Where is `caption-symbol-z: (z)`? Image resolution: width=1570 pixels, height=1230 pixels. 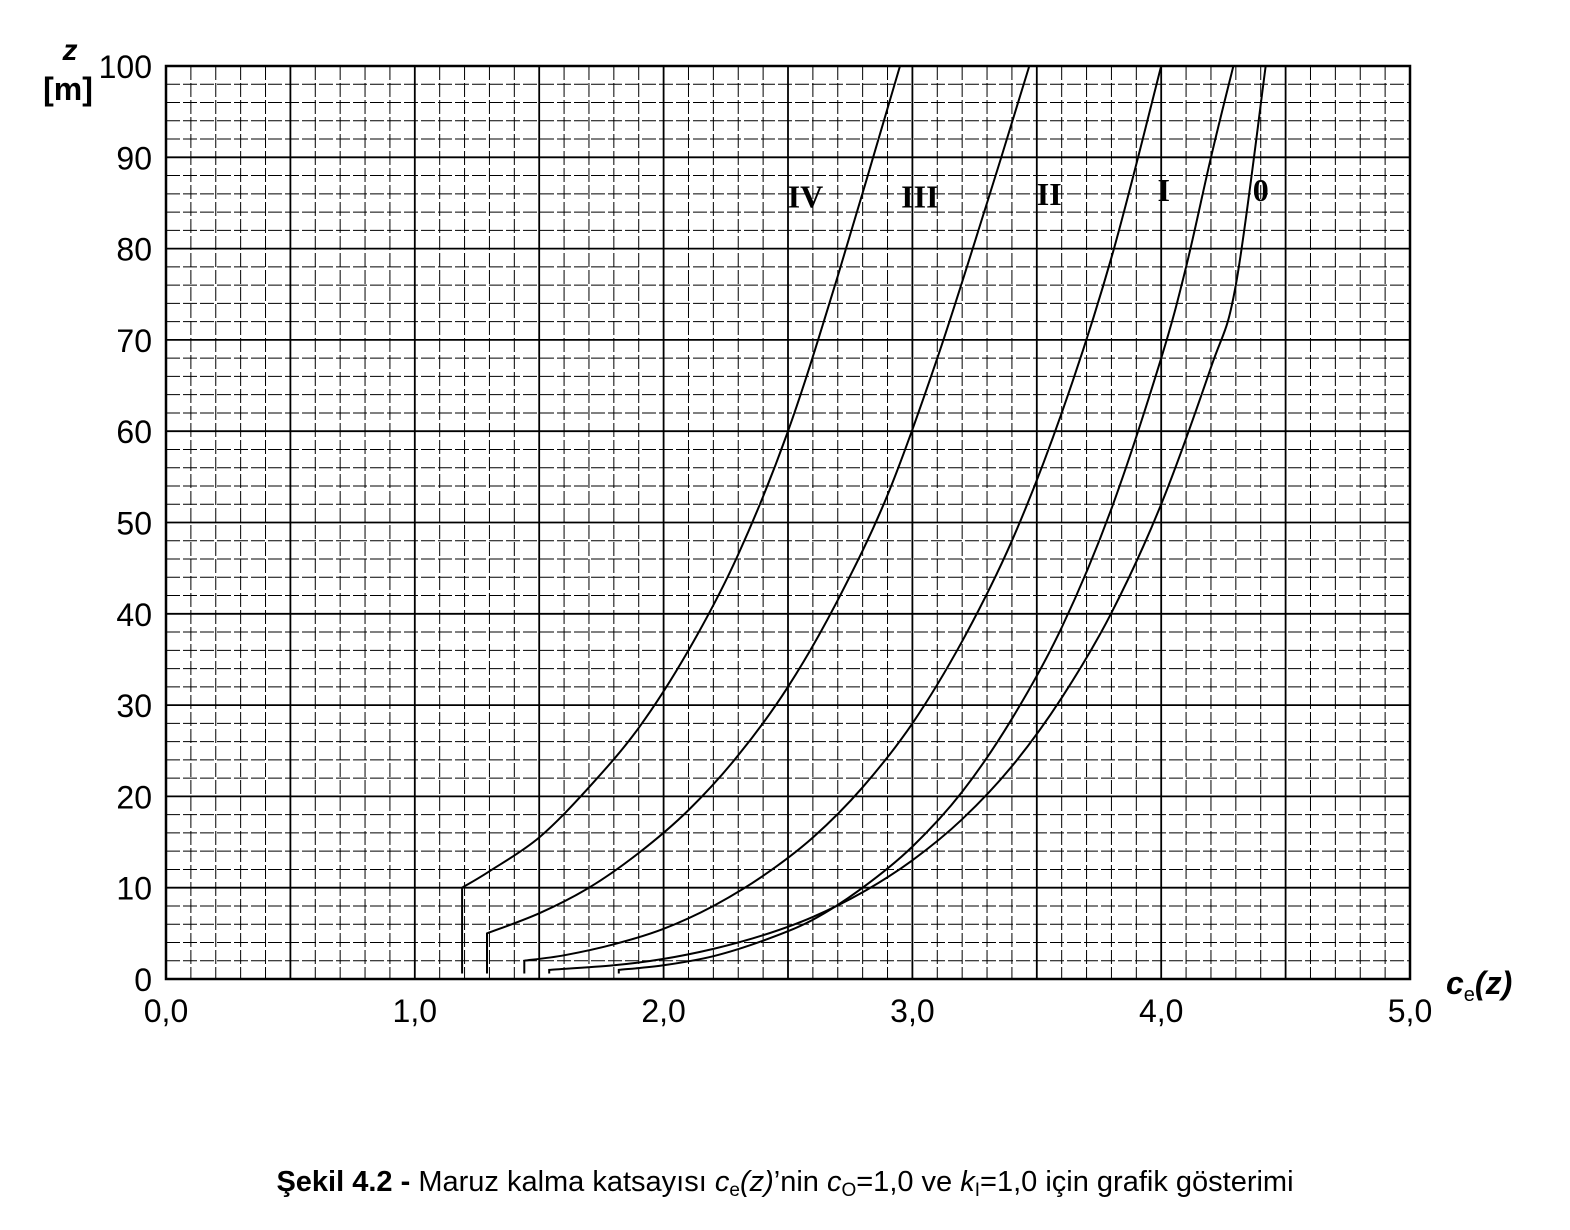 caption-symbol-z: (z) is located at coordinates (756, 1182).